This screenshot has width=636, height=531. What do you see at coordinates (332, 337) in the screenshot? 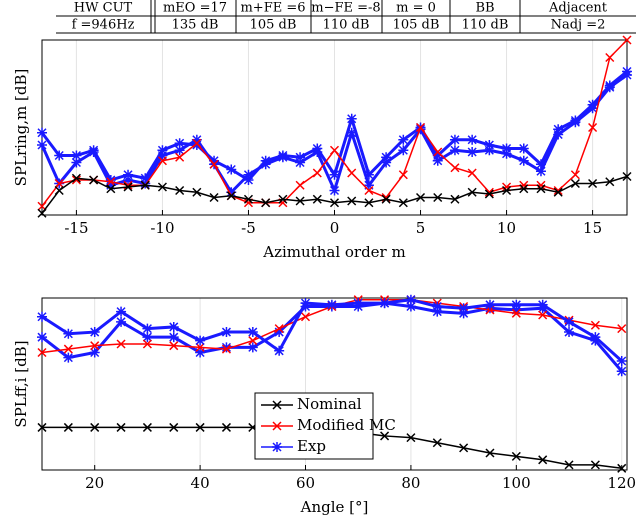
I see `series-line` at bounding box center [332, 337].